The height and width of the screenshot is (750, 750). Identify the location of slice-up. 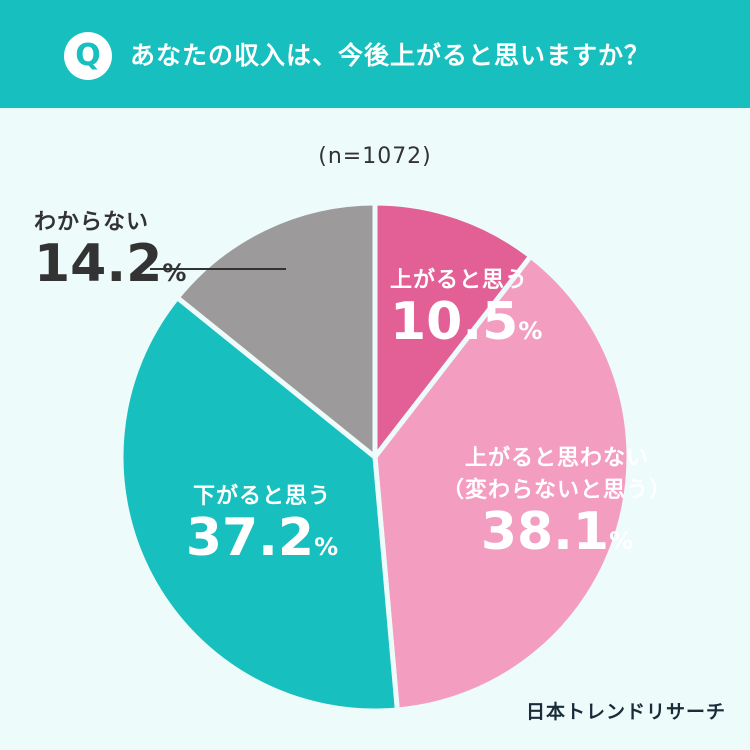
(453, 330).